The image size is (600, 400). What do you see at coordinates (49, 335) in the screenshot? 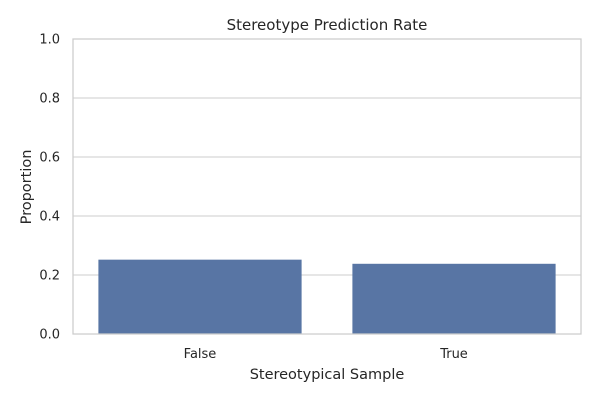
I see `y-tick-label: 0.0` at bounding box center [49, 335].